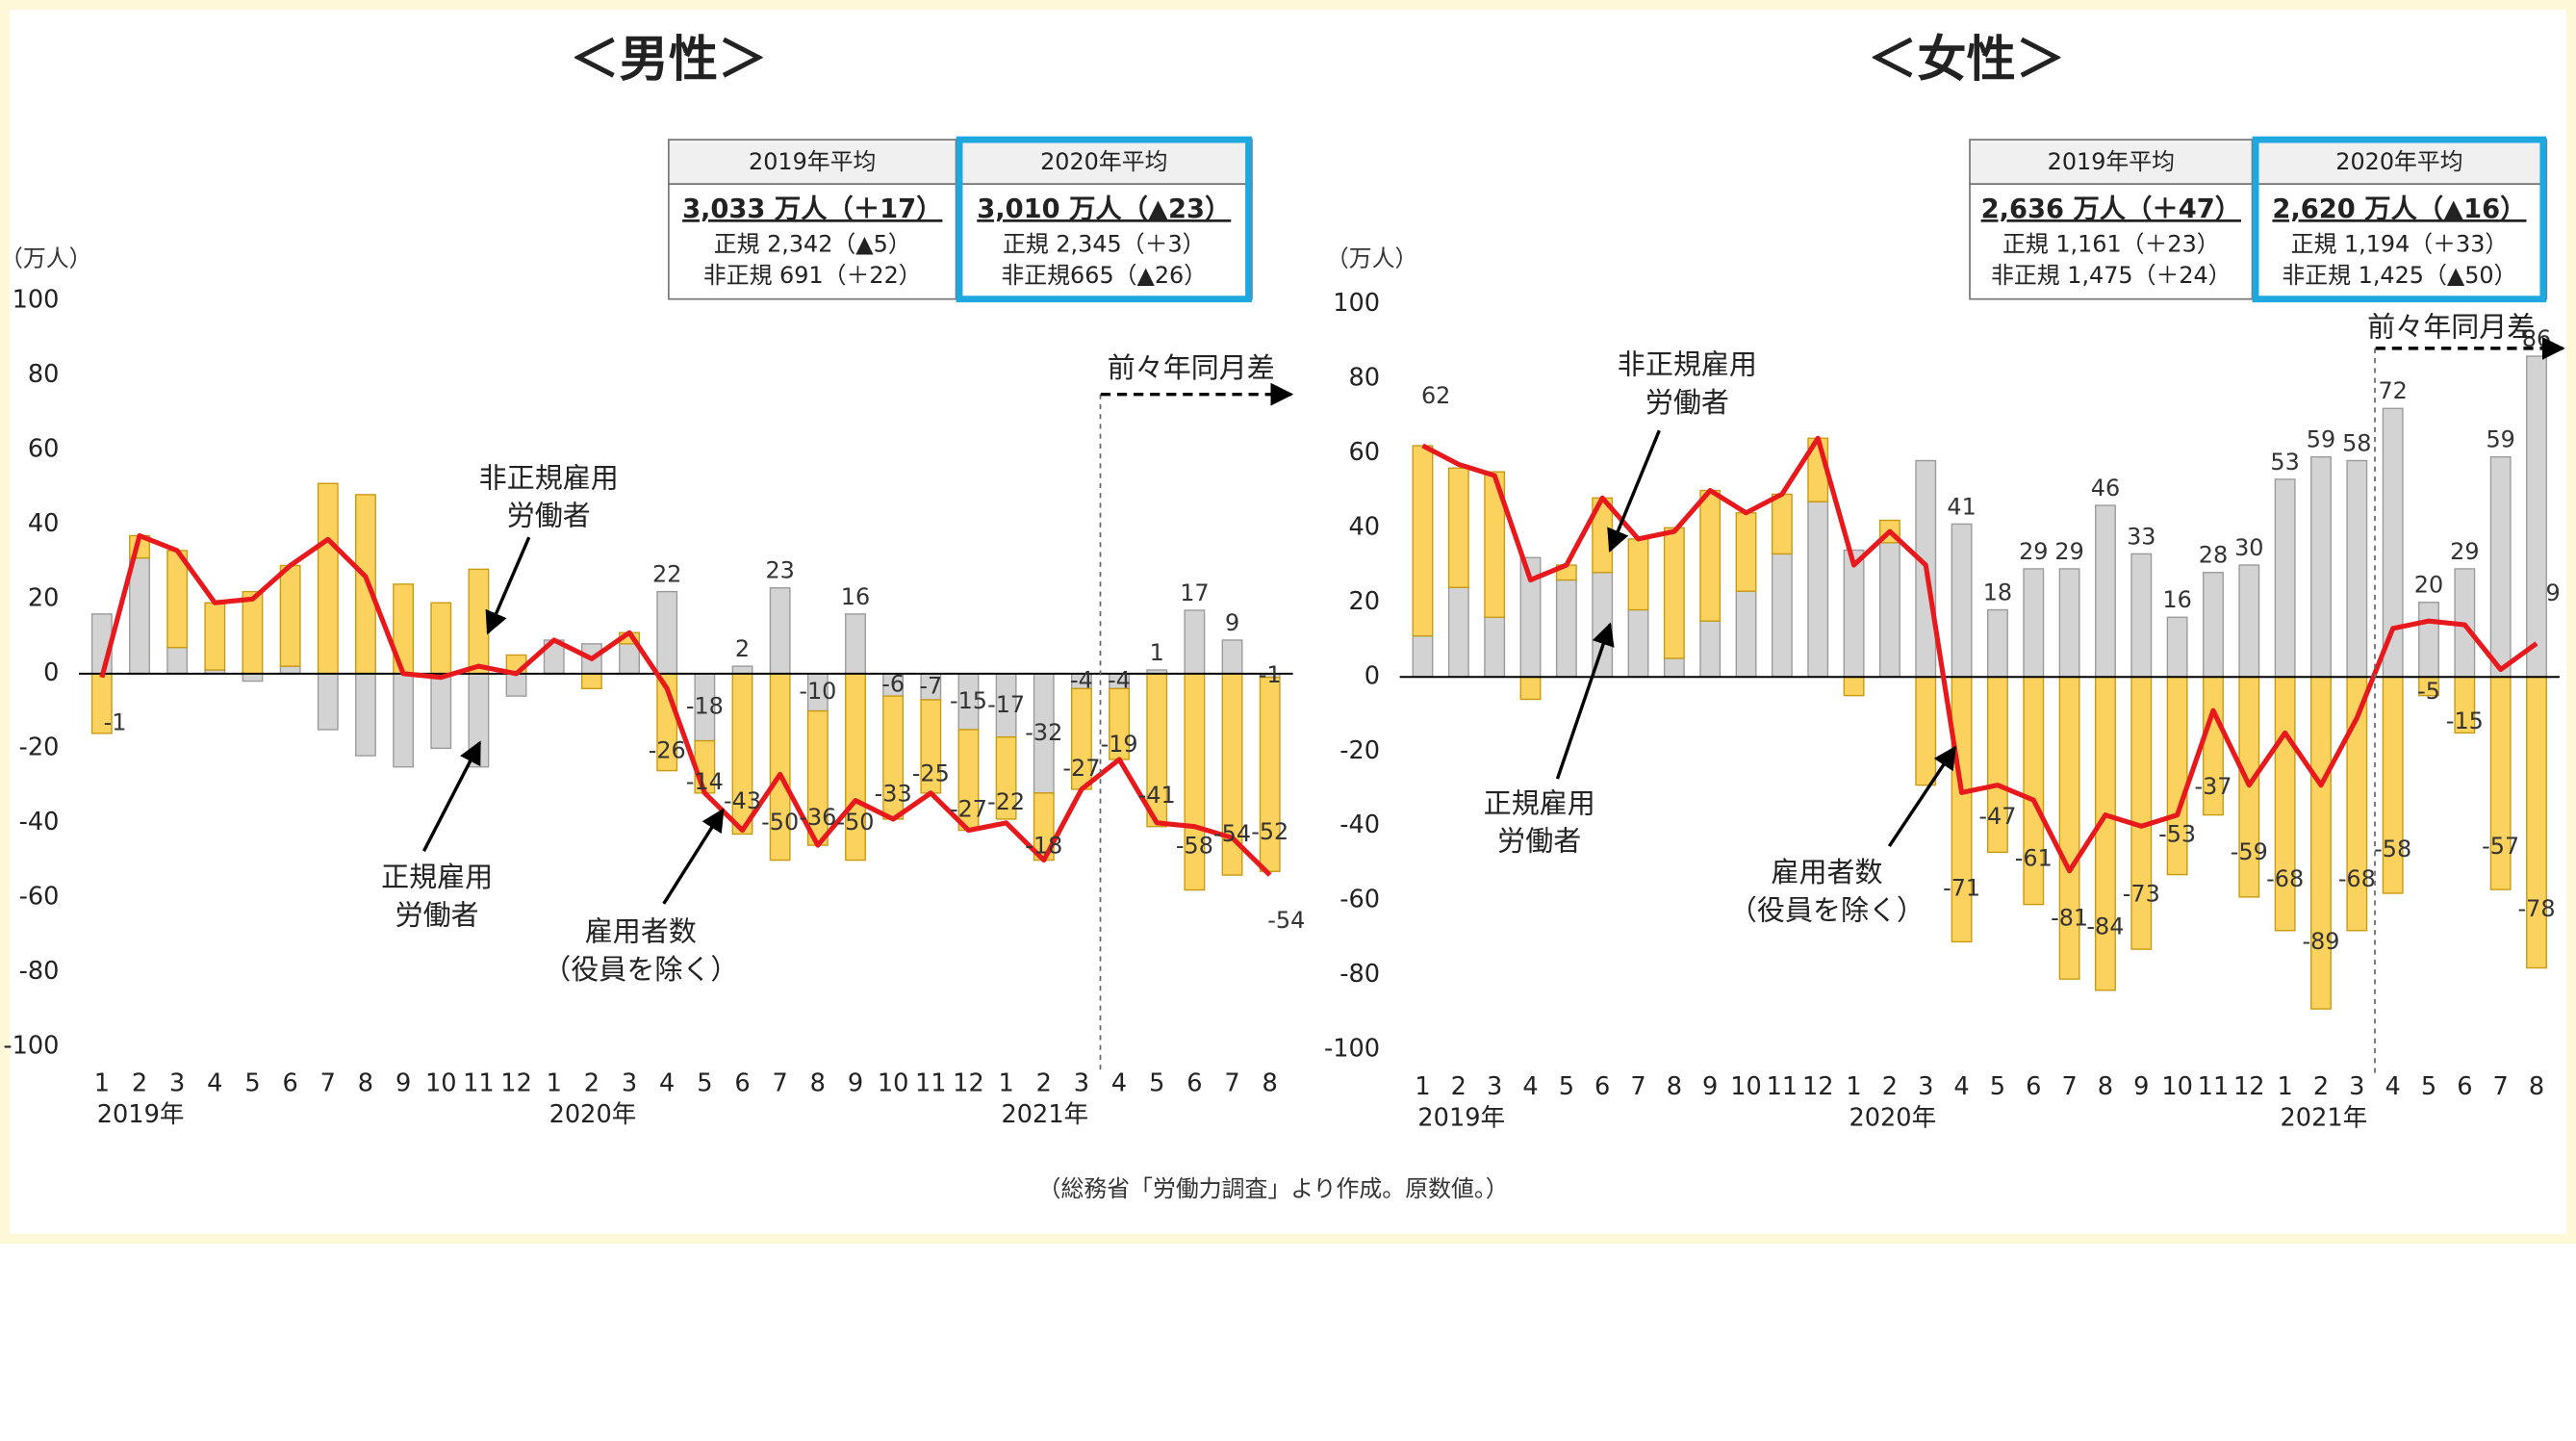  I want to click on data-label: 16, so click(855, 596).